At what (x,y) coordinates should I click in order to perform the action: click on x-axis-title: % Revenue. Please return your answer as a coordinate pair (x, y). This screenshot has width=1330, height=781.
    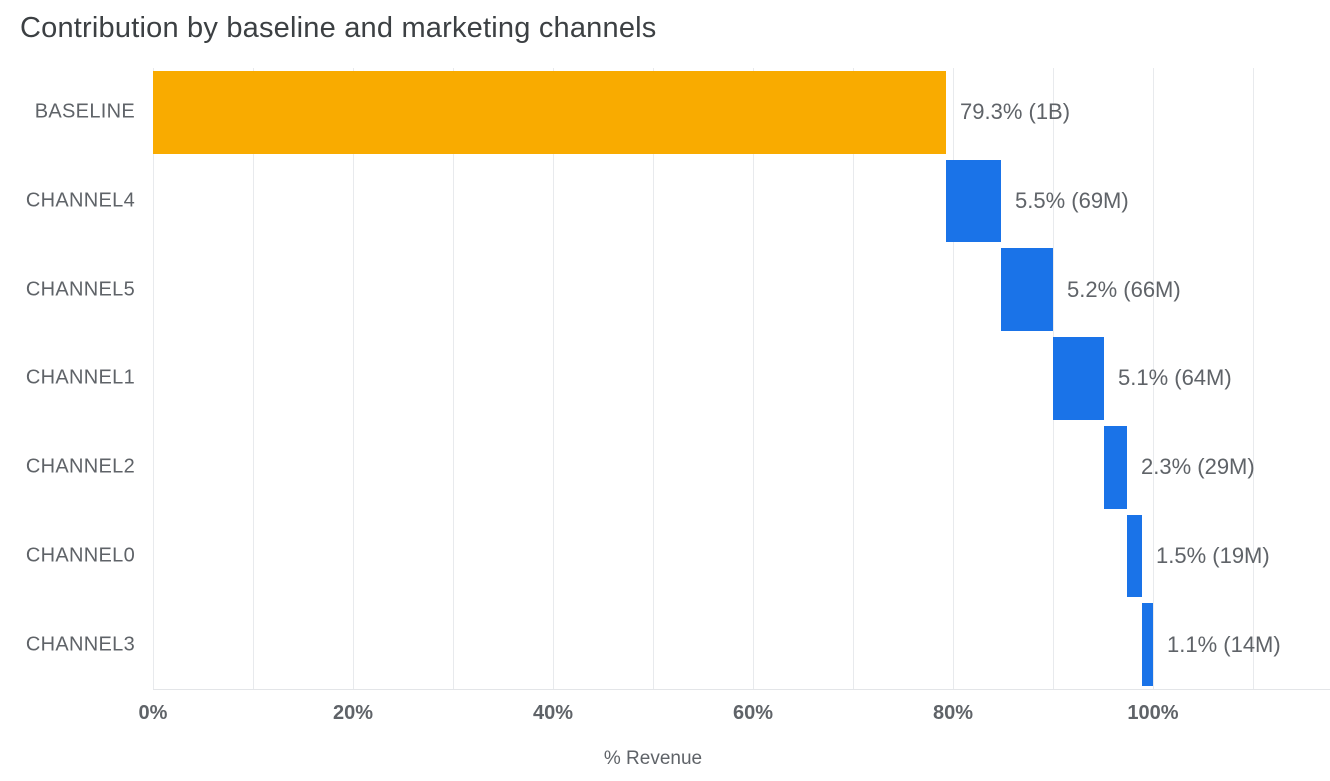
    Looking at the image, I should click on (653, 758).